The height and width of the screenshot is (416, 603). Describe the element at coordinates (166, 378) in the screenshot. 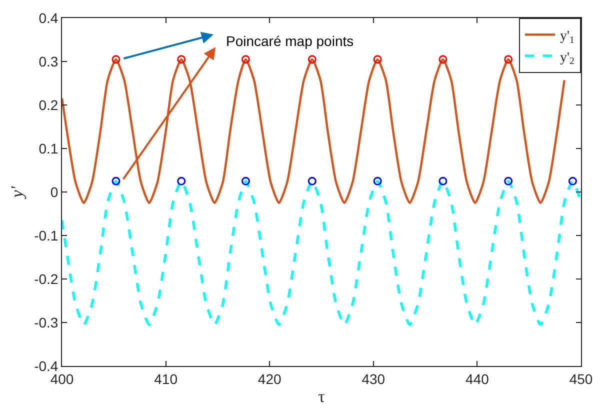

I see `x-tick-label: 410` at that location.